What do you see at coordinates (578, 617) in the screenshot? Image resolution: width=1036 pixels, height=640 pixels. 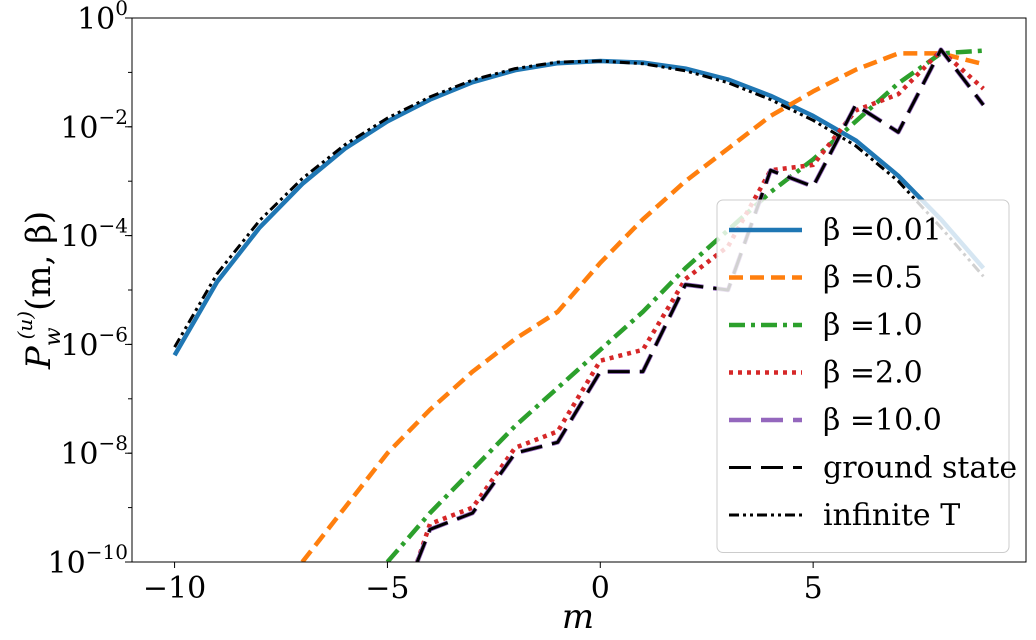 I see `x-axis-label: m` at bounding box center [578, 617].